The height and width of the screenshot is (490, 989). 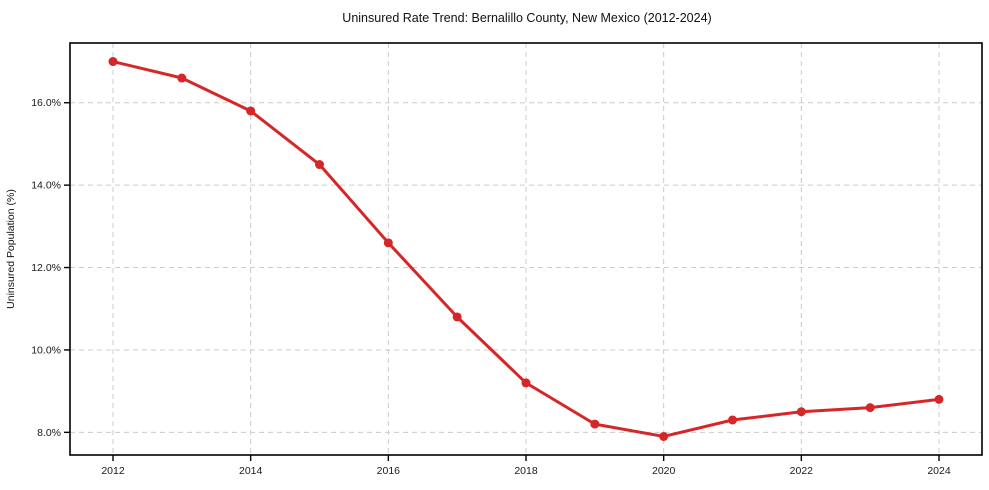 I want to click on x-tick-label: 2016, so click(x=389, y=471).